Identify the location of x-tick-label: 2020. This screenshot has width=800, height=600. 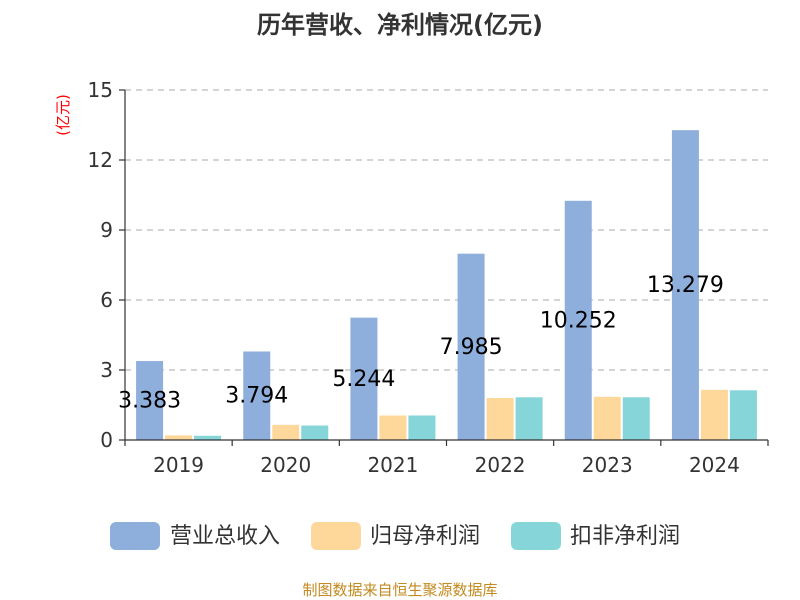
(285, 465).